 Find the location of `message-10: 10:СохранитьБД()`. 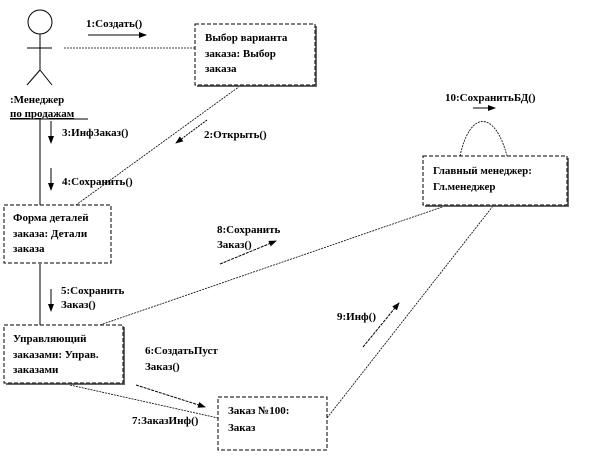

message-10: 10:СохранитьБД() is located at coordinates (490, 101).